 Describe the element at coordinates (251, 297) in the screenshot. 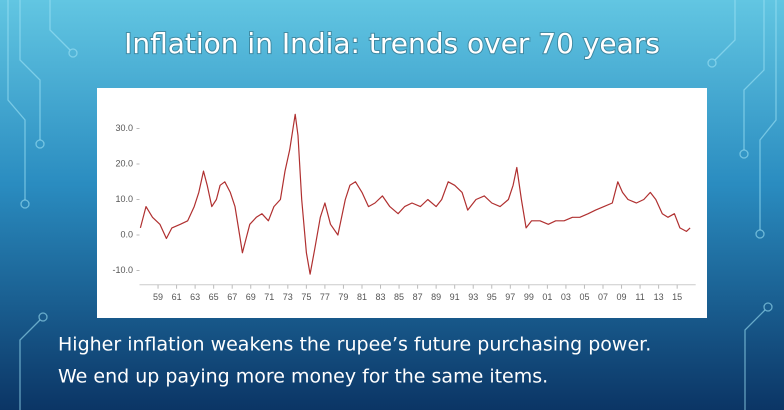

I see `x-tick-label: 69` at that location.